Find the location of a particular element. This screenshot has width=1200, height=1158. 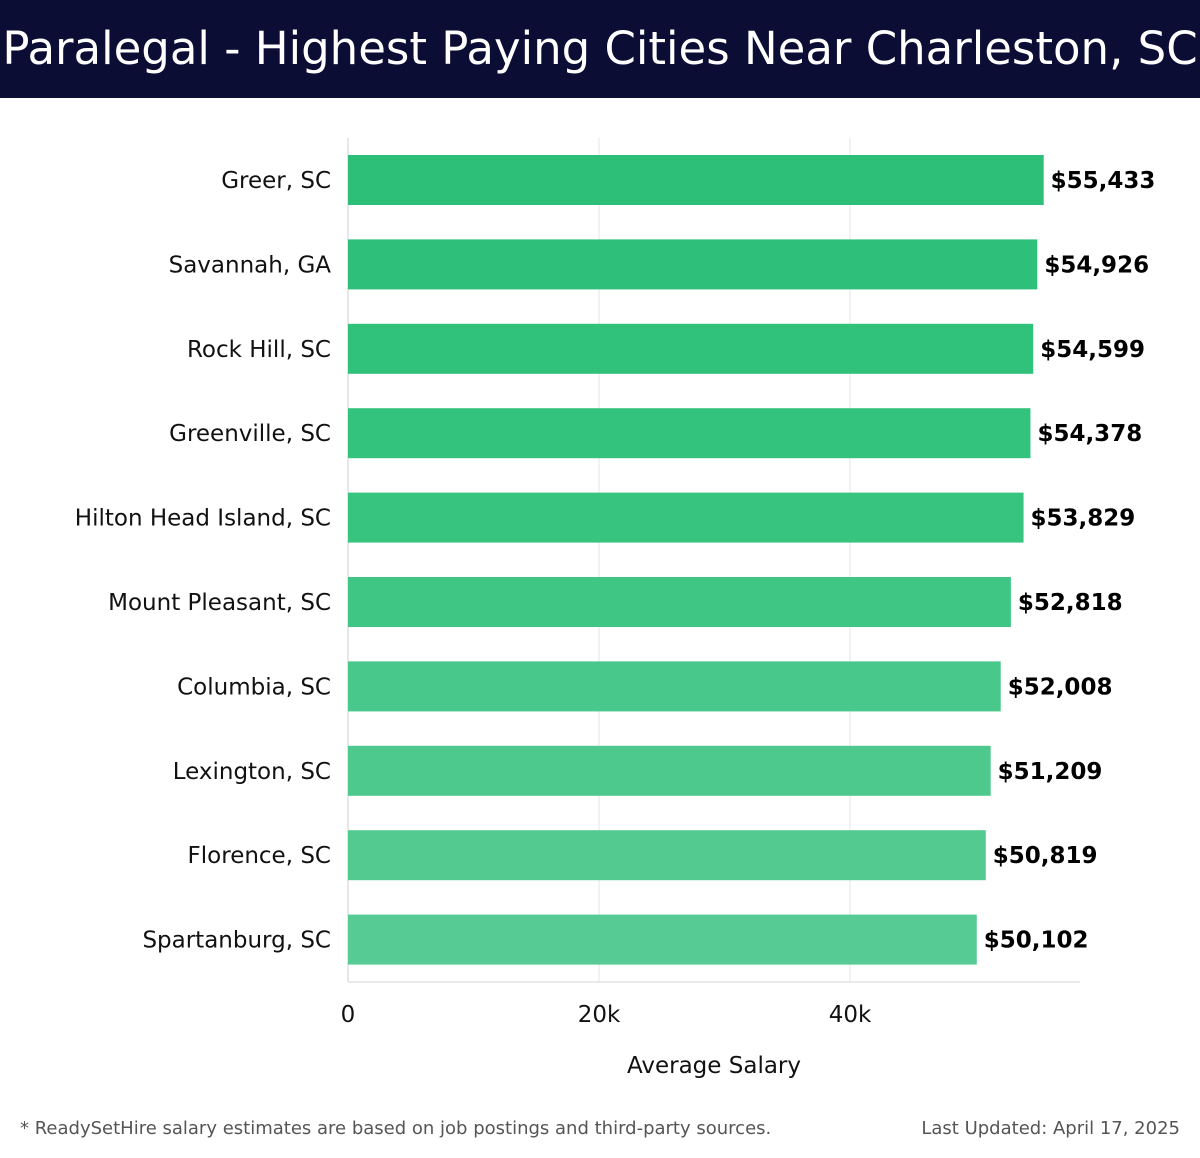

last-updated: Last Updated: April 17, 2025 is located at coordinates (1050, 1128).